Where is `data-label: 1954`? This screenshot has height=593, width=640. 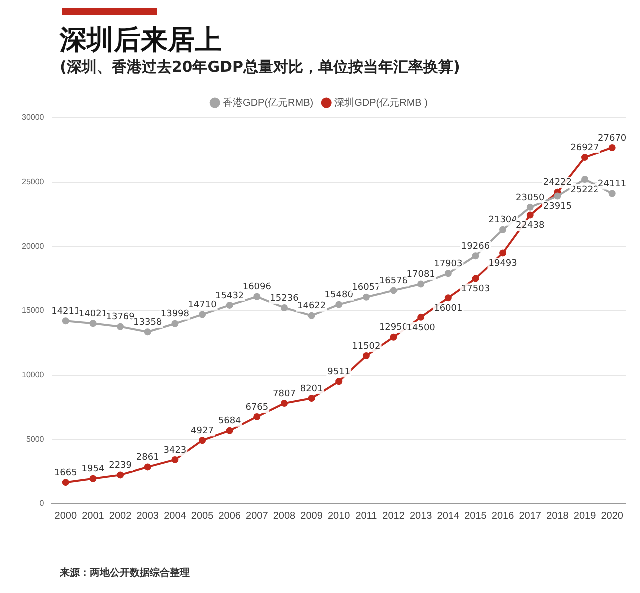 data-label: 1954 is located at coordinates (93, 469).